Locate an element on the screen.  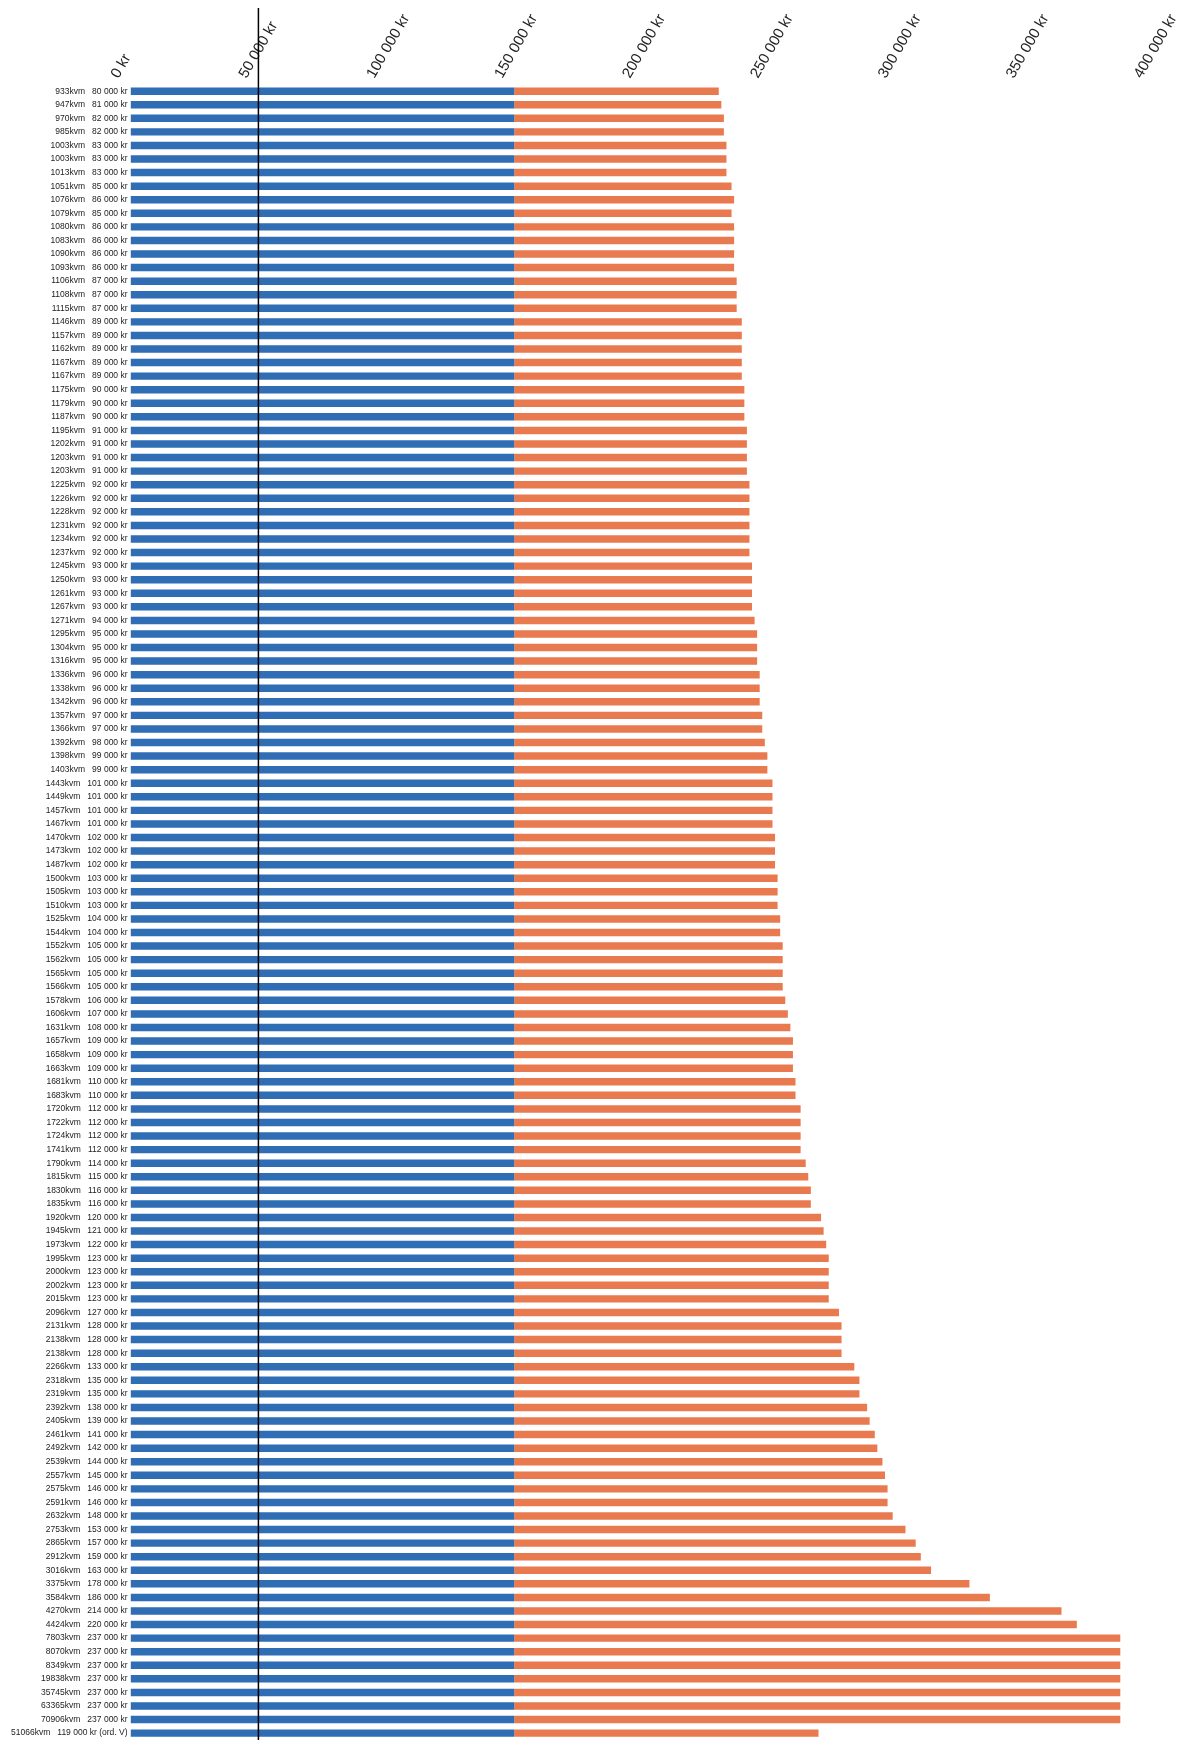
y-tick-label: 1657kvm 109 000 kr is located at coordinates (86, 1040).